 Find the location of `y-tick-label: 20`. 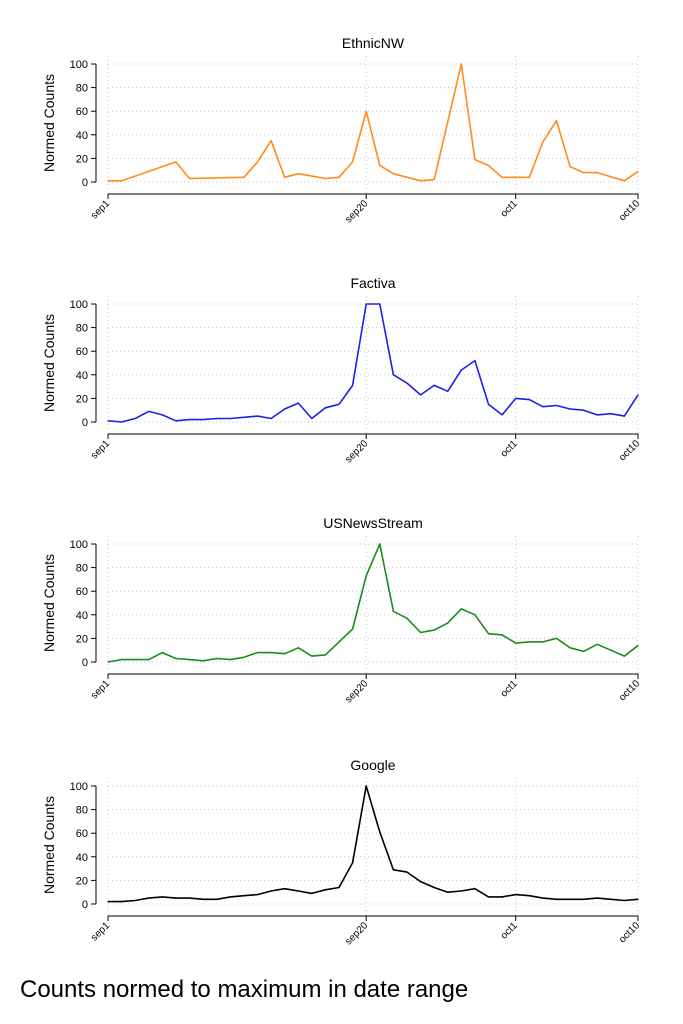

y-tick-label: 20 is located at coordinates (82, 399).